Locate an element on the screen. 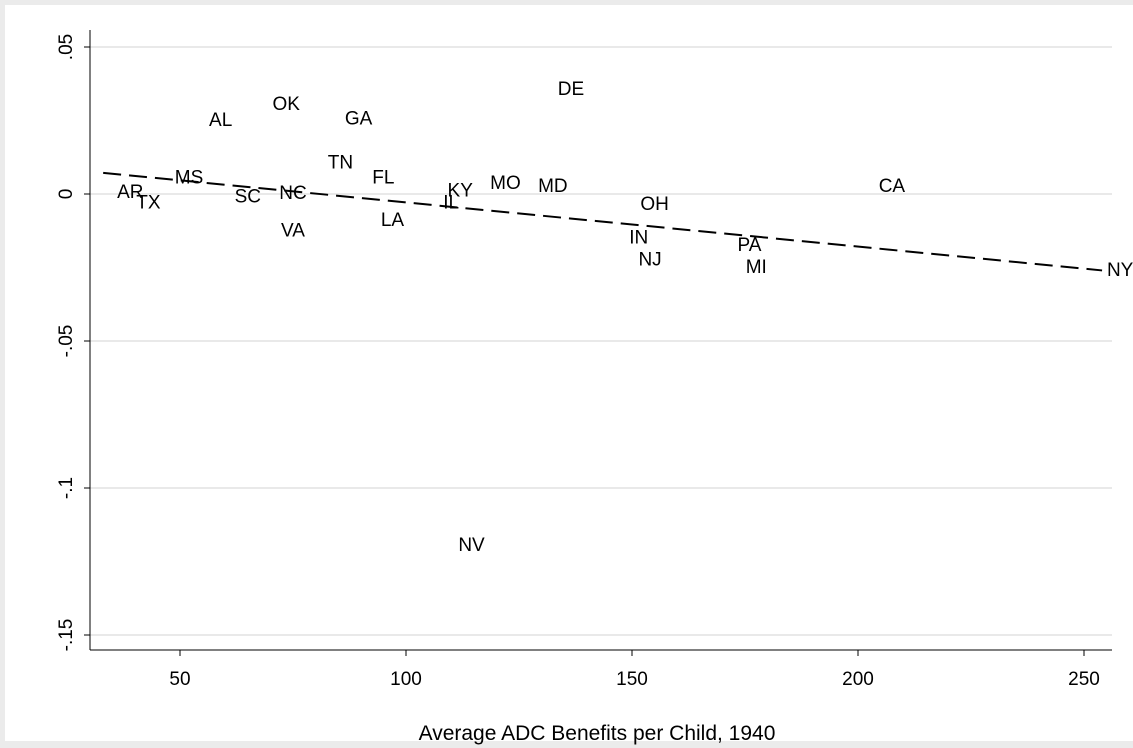  y-tick-label-0: .05 is located at coordinates (66, 47).